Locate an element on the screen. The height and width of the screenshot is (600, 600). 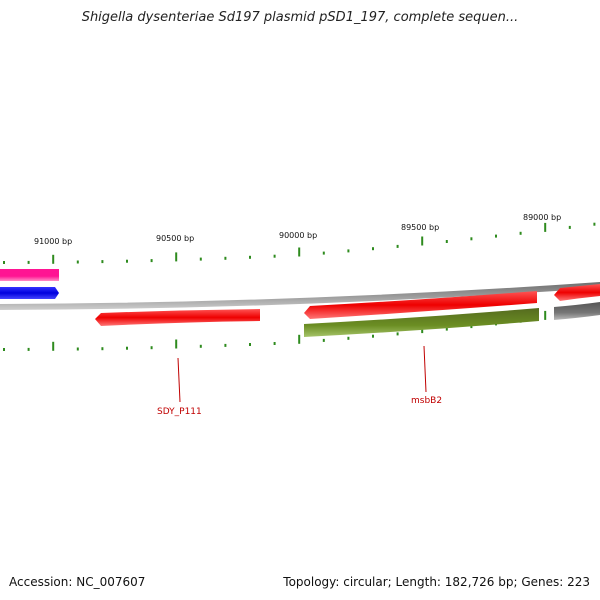
tick-label-90000: 90000 bp is located at coordinates (298, 235).